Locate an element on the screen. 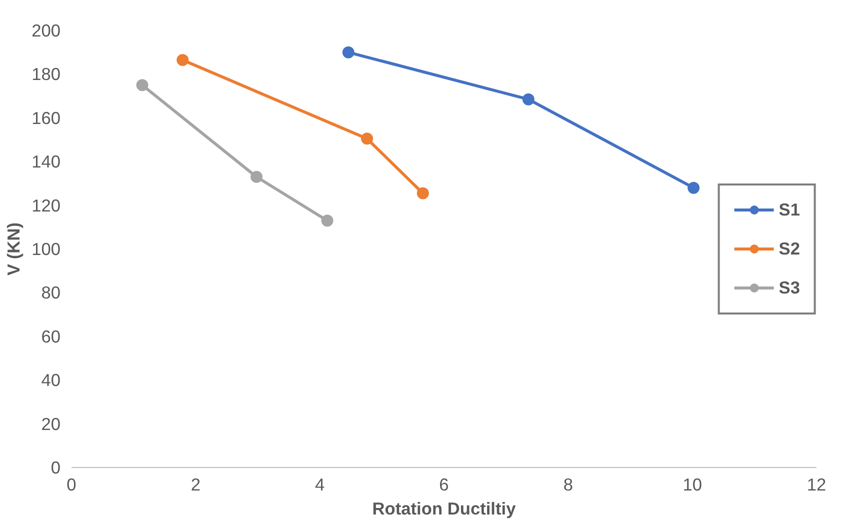 This screenshot has width=844, height=521. y-tick-label: 100 is located at coordinates (46, 249).